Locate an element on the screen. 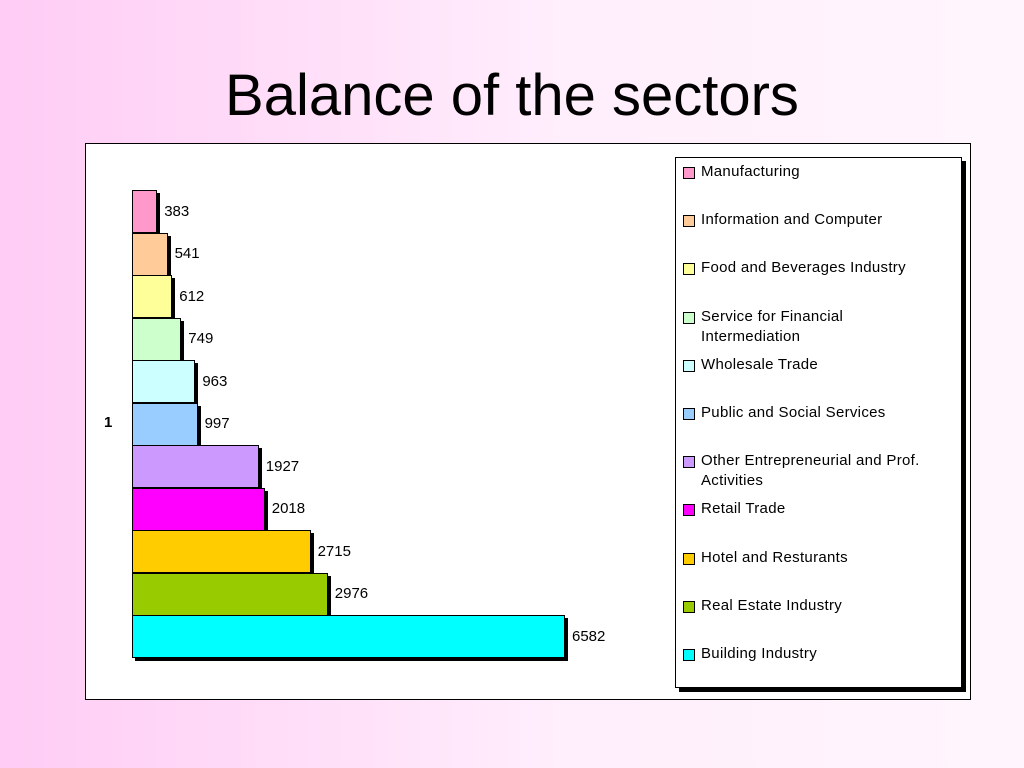  data-label: 2976 is located at coordinates (351, 593).